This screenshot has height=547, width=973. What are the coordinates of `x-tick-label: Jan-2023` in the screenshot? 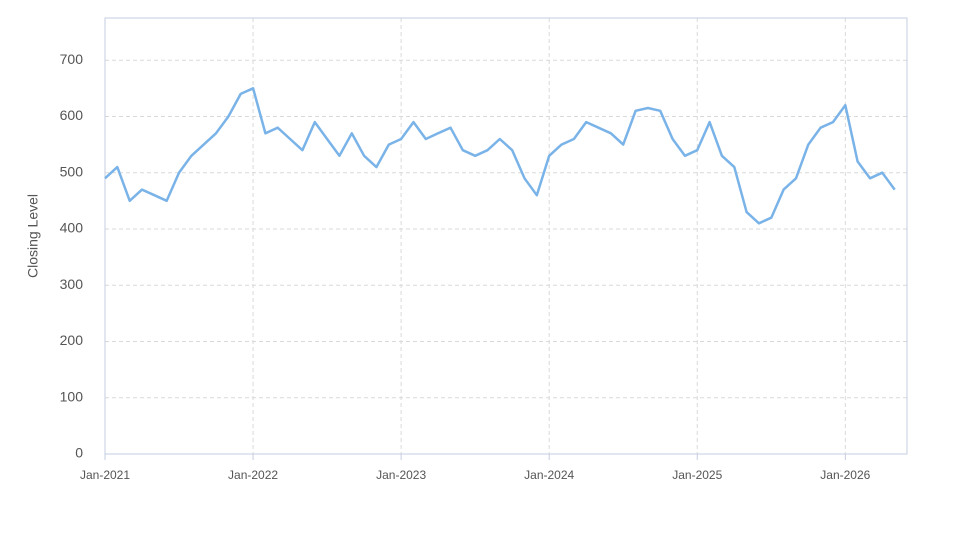 It's located at (401, 475).